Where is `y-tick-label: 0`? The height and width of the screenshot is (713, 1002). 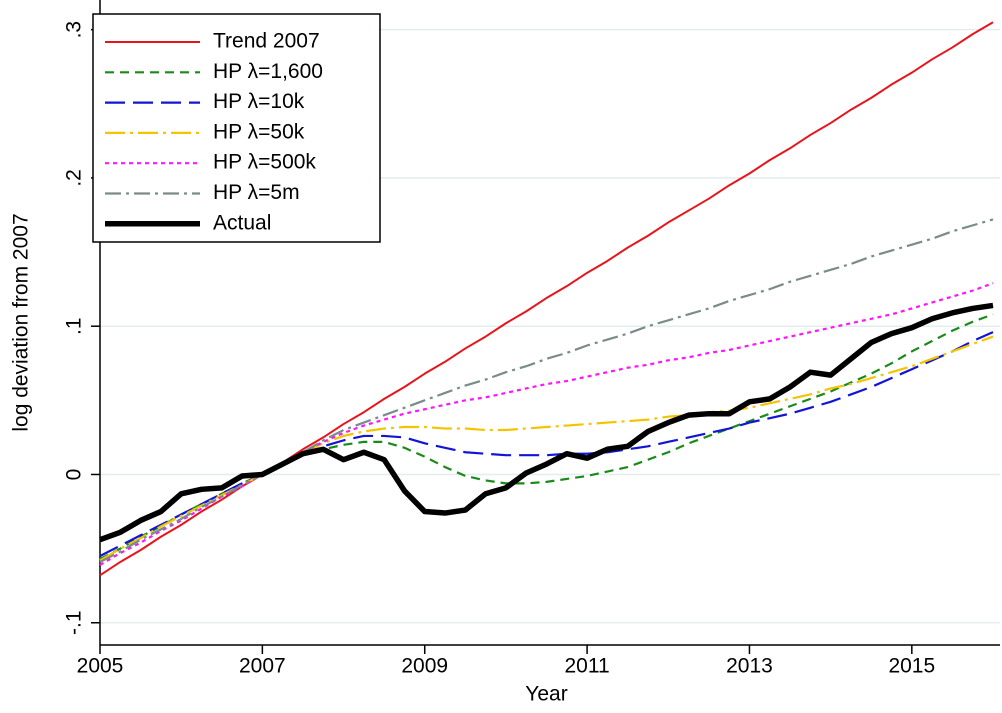
y-tick-label: 0 is located at coordinates (74, 475).